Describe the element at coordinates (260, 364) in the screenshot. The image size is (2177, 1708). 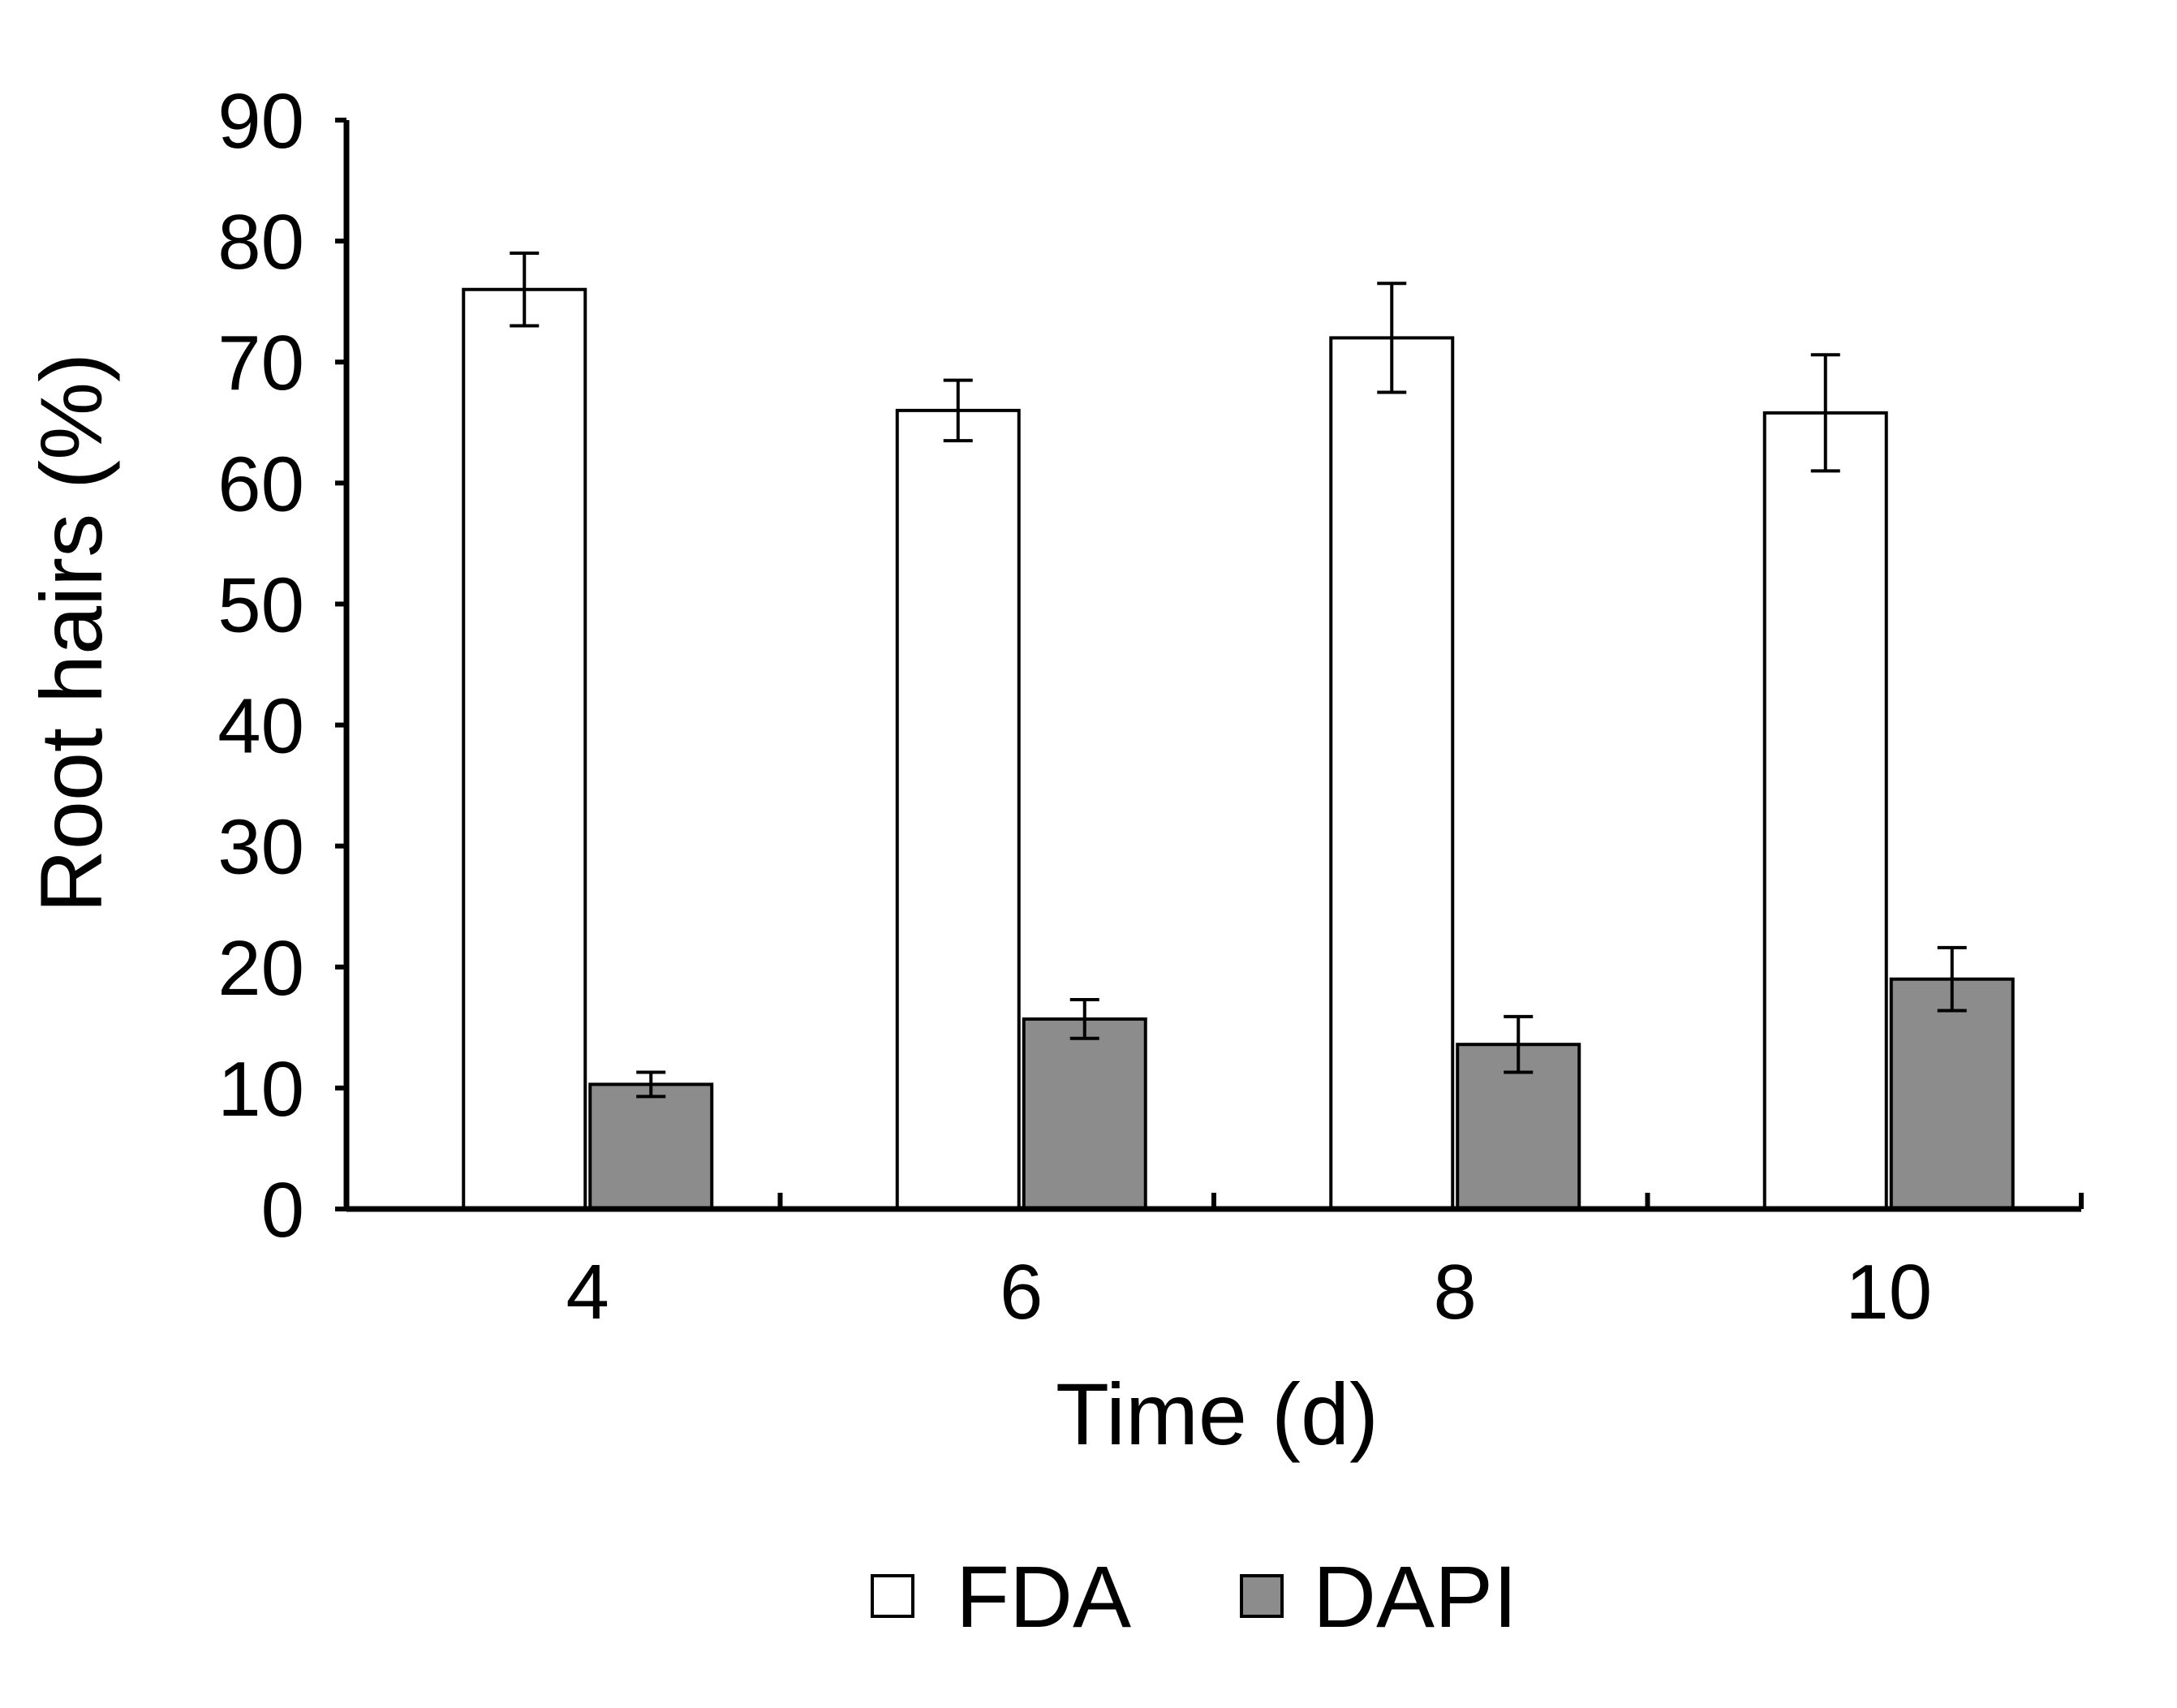
I see `y-tick-label: 70` at that location.